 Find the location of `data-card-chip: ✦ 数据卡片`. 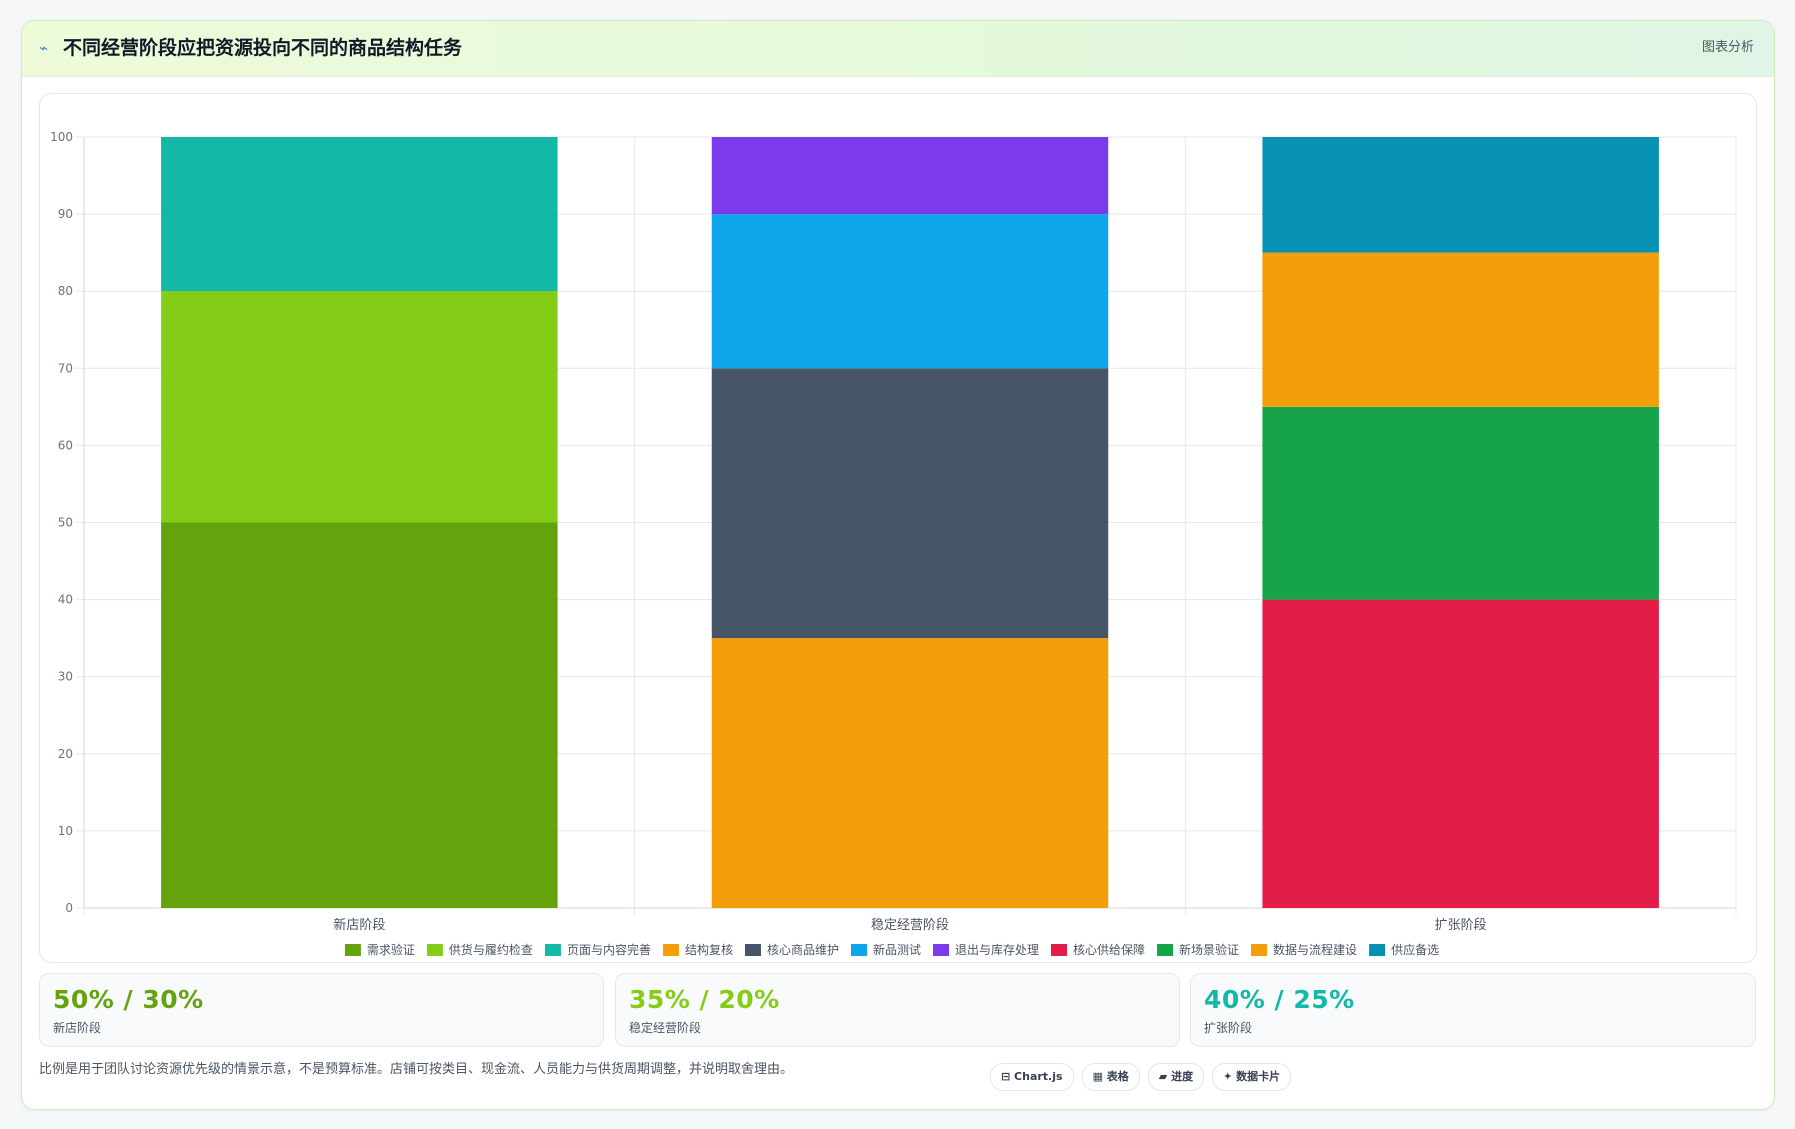

data-card-chip: ✦ 数据卡片 is located at coordinates (1252, 1077).